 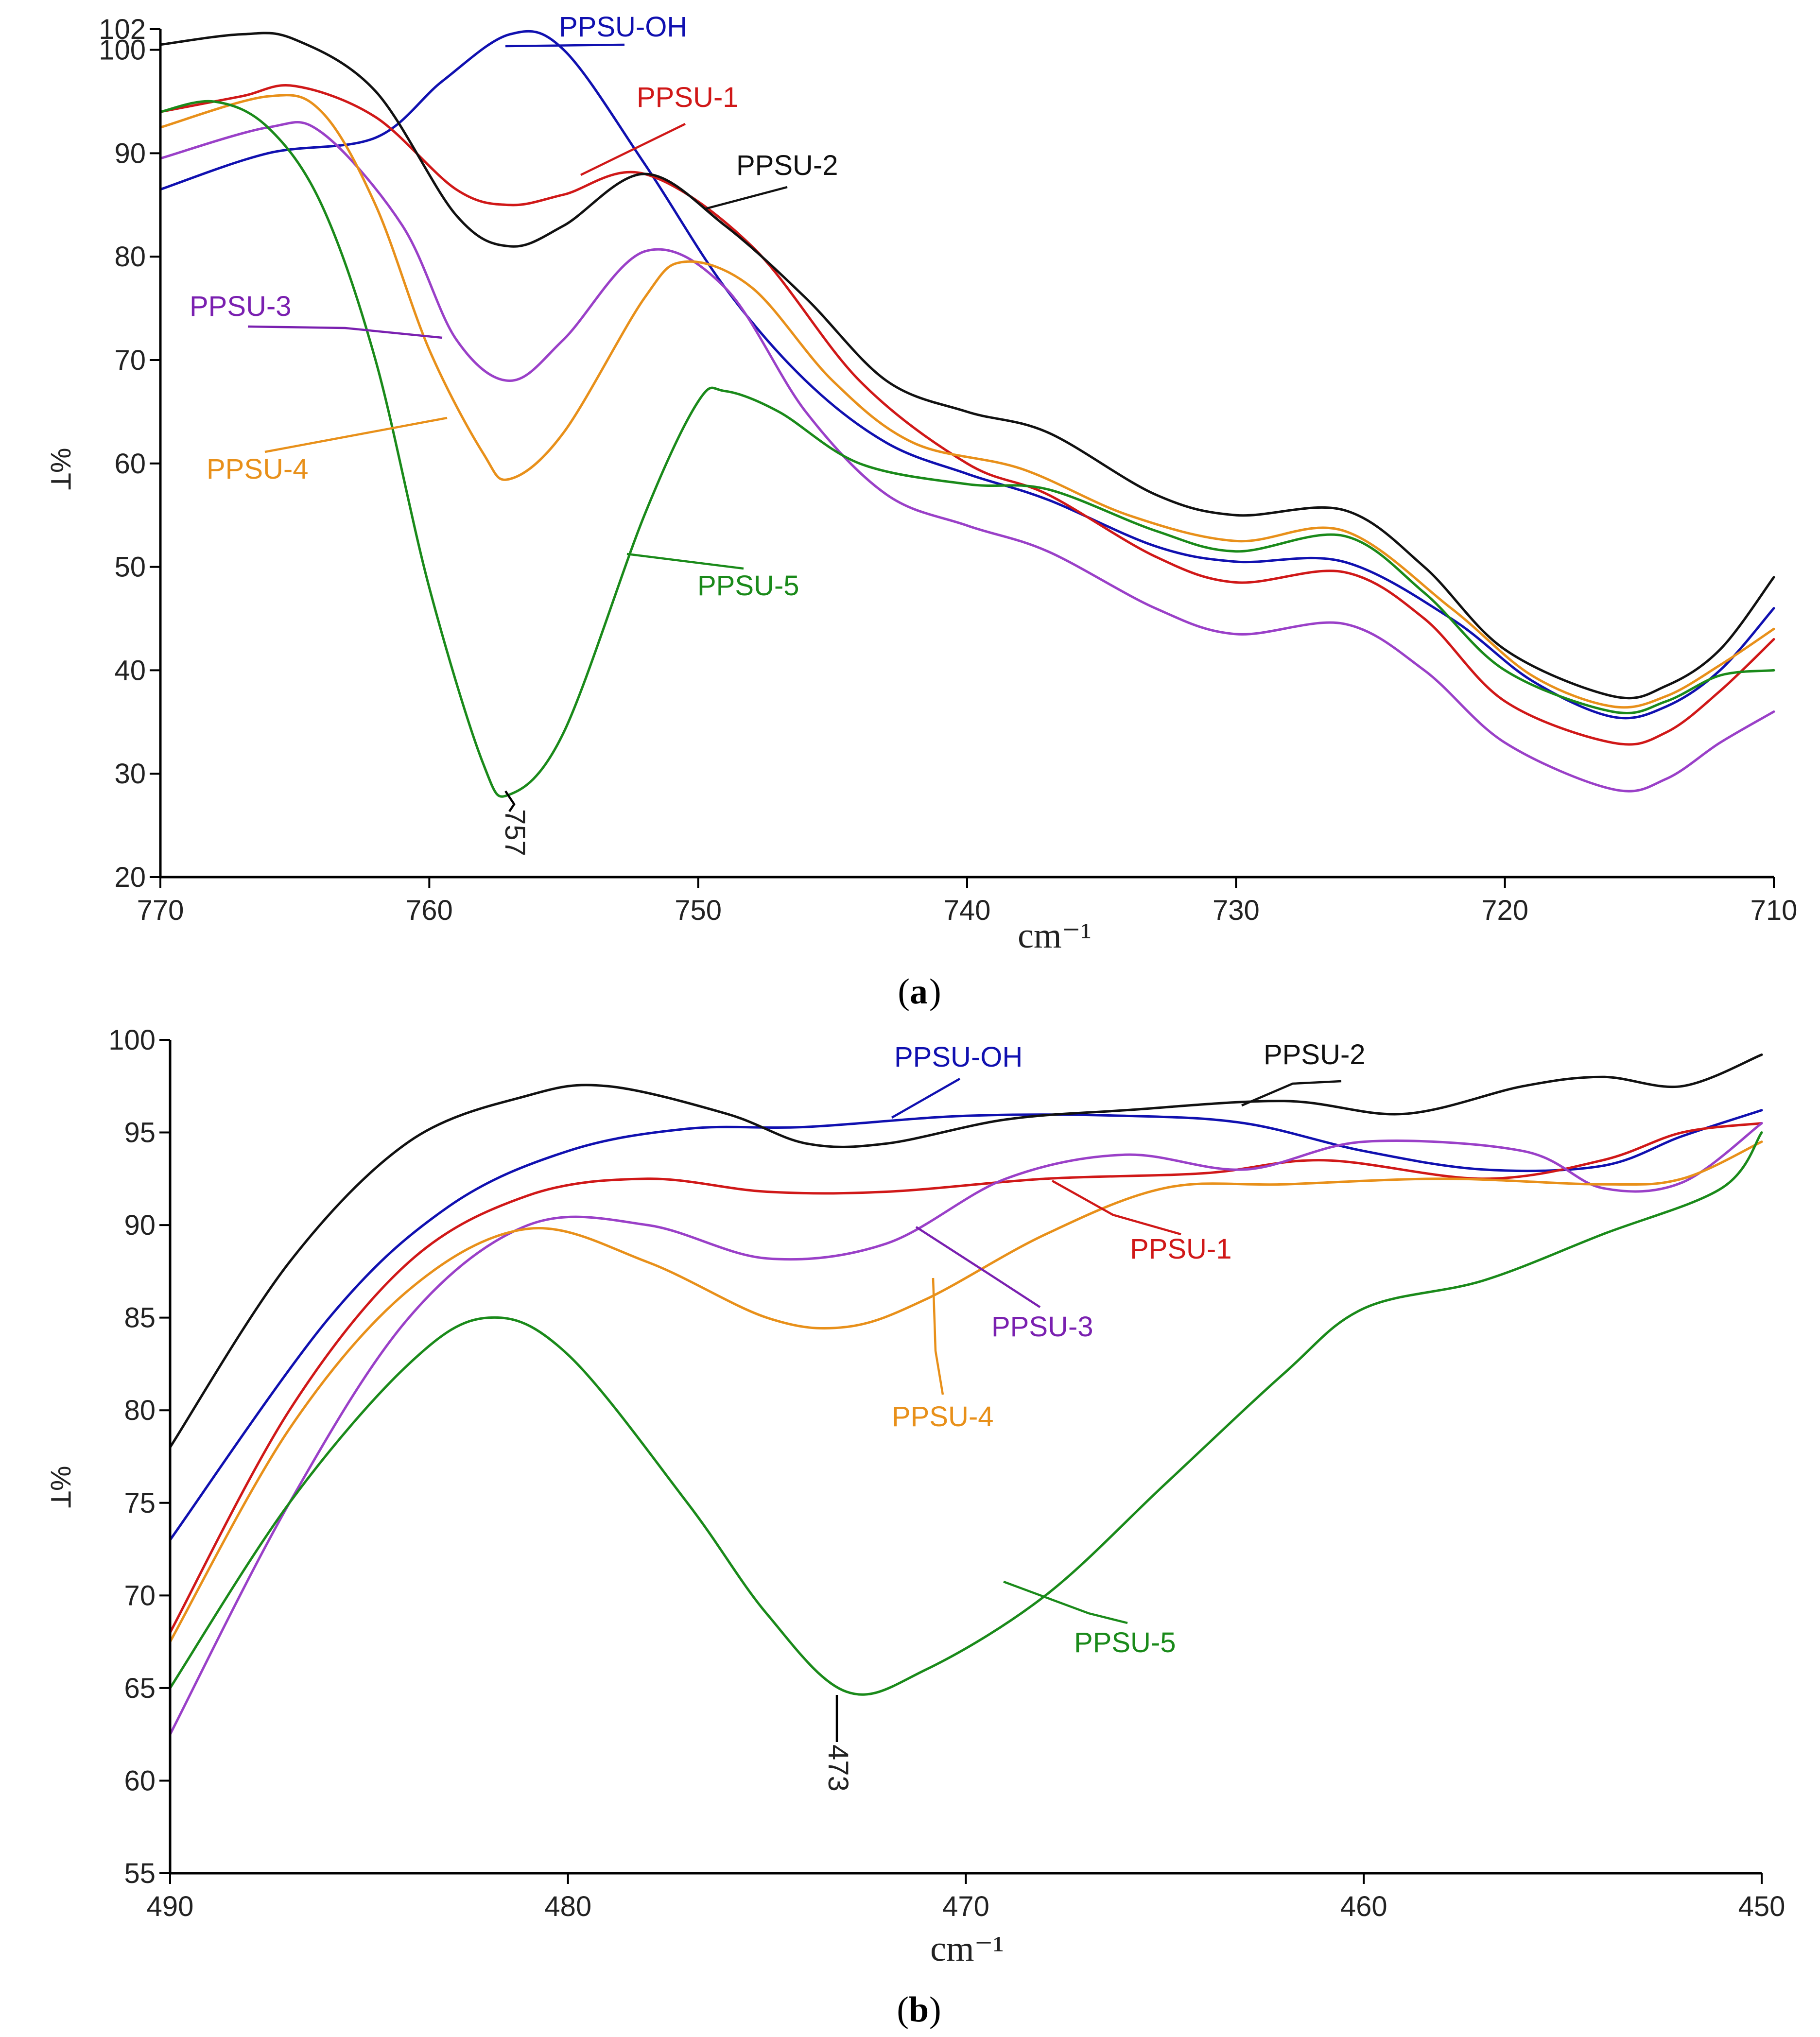 What do you see at coordinates (160, 910) in the screenshot?
I see `x-tick-label: 770` at bounding box center [160, 910].